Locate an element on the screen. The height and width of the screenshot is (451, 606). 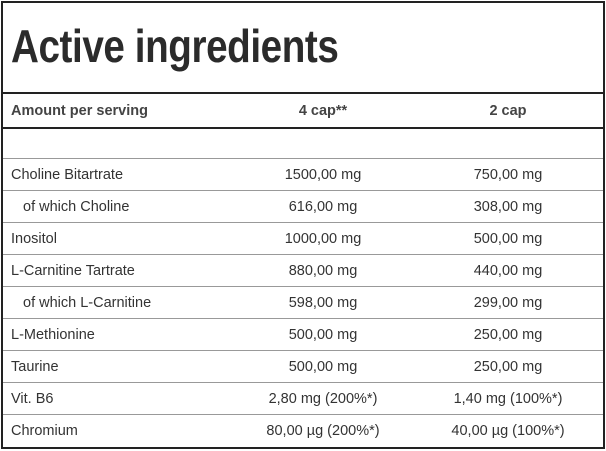
row-value: 616,00 mg is located at coordinates (323, 207).